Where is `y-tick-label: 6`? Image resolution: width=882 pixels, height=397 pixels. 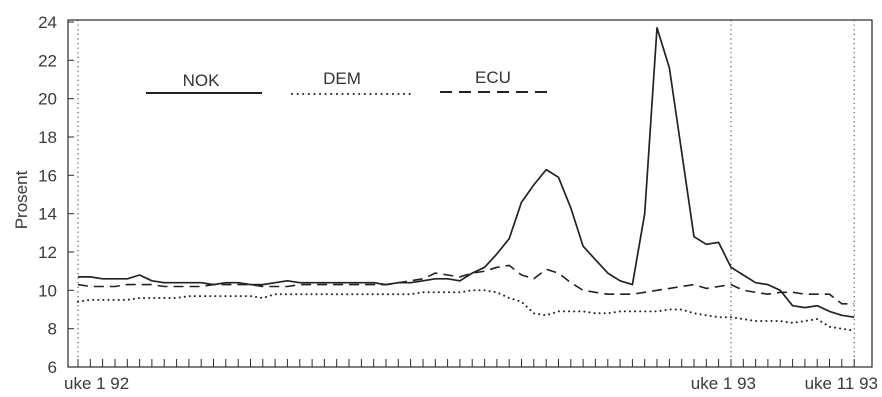
y-tick-label: 6 is located at coordinates (52, 367).